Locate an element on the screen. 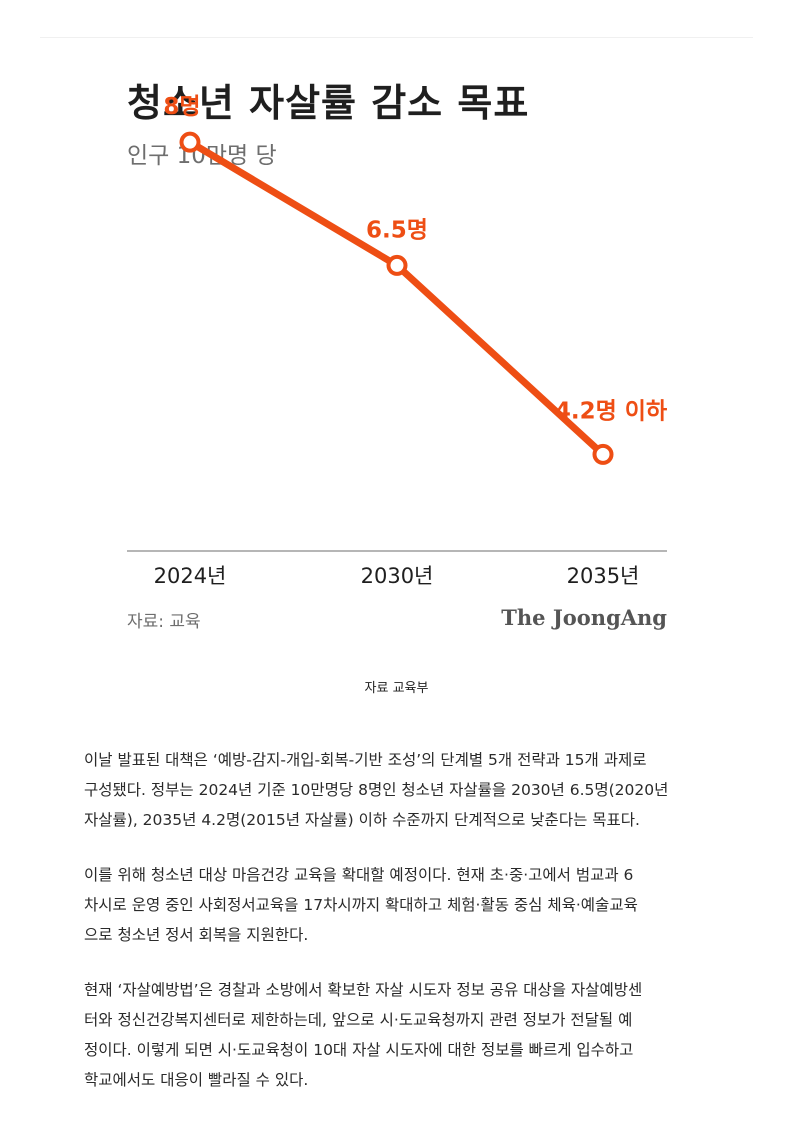 The image size is (793, 1122). brand-logo: The JoongAng is located at coordinates (584, 617).